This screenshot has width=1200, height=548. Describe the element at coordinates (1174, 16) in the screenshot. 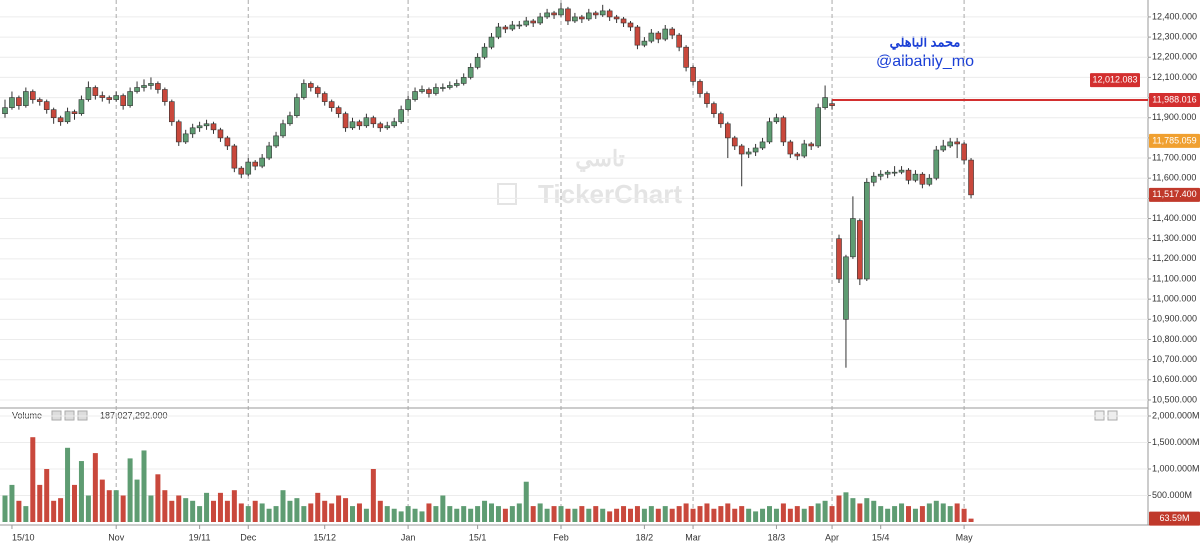

I see `y-tick-label: 12,400.000` at that location.